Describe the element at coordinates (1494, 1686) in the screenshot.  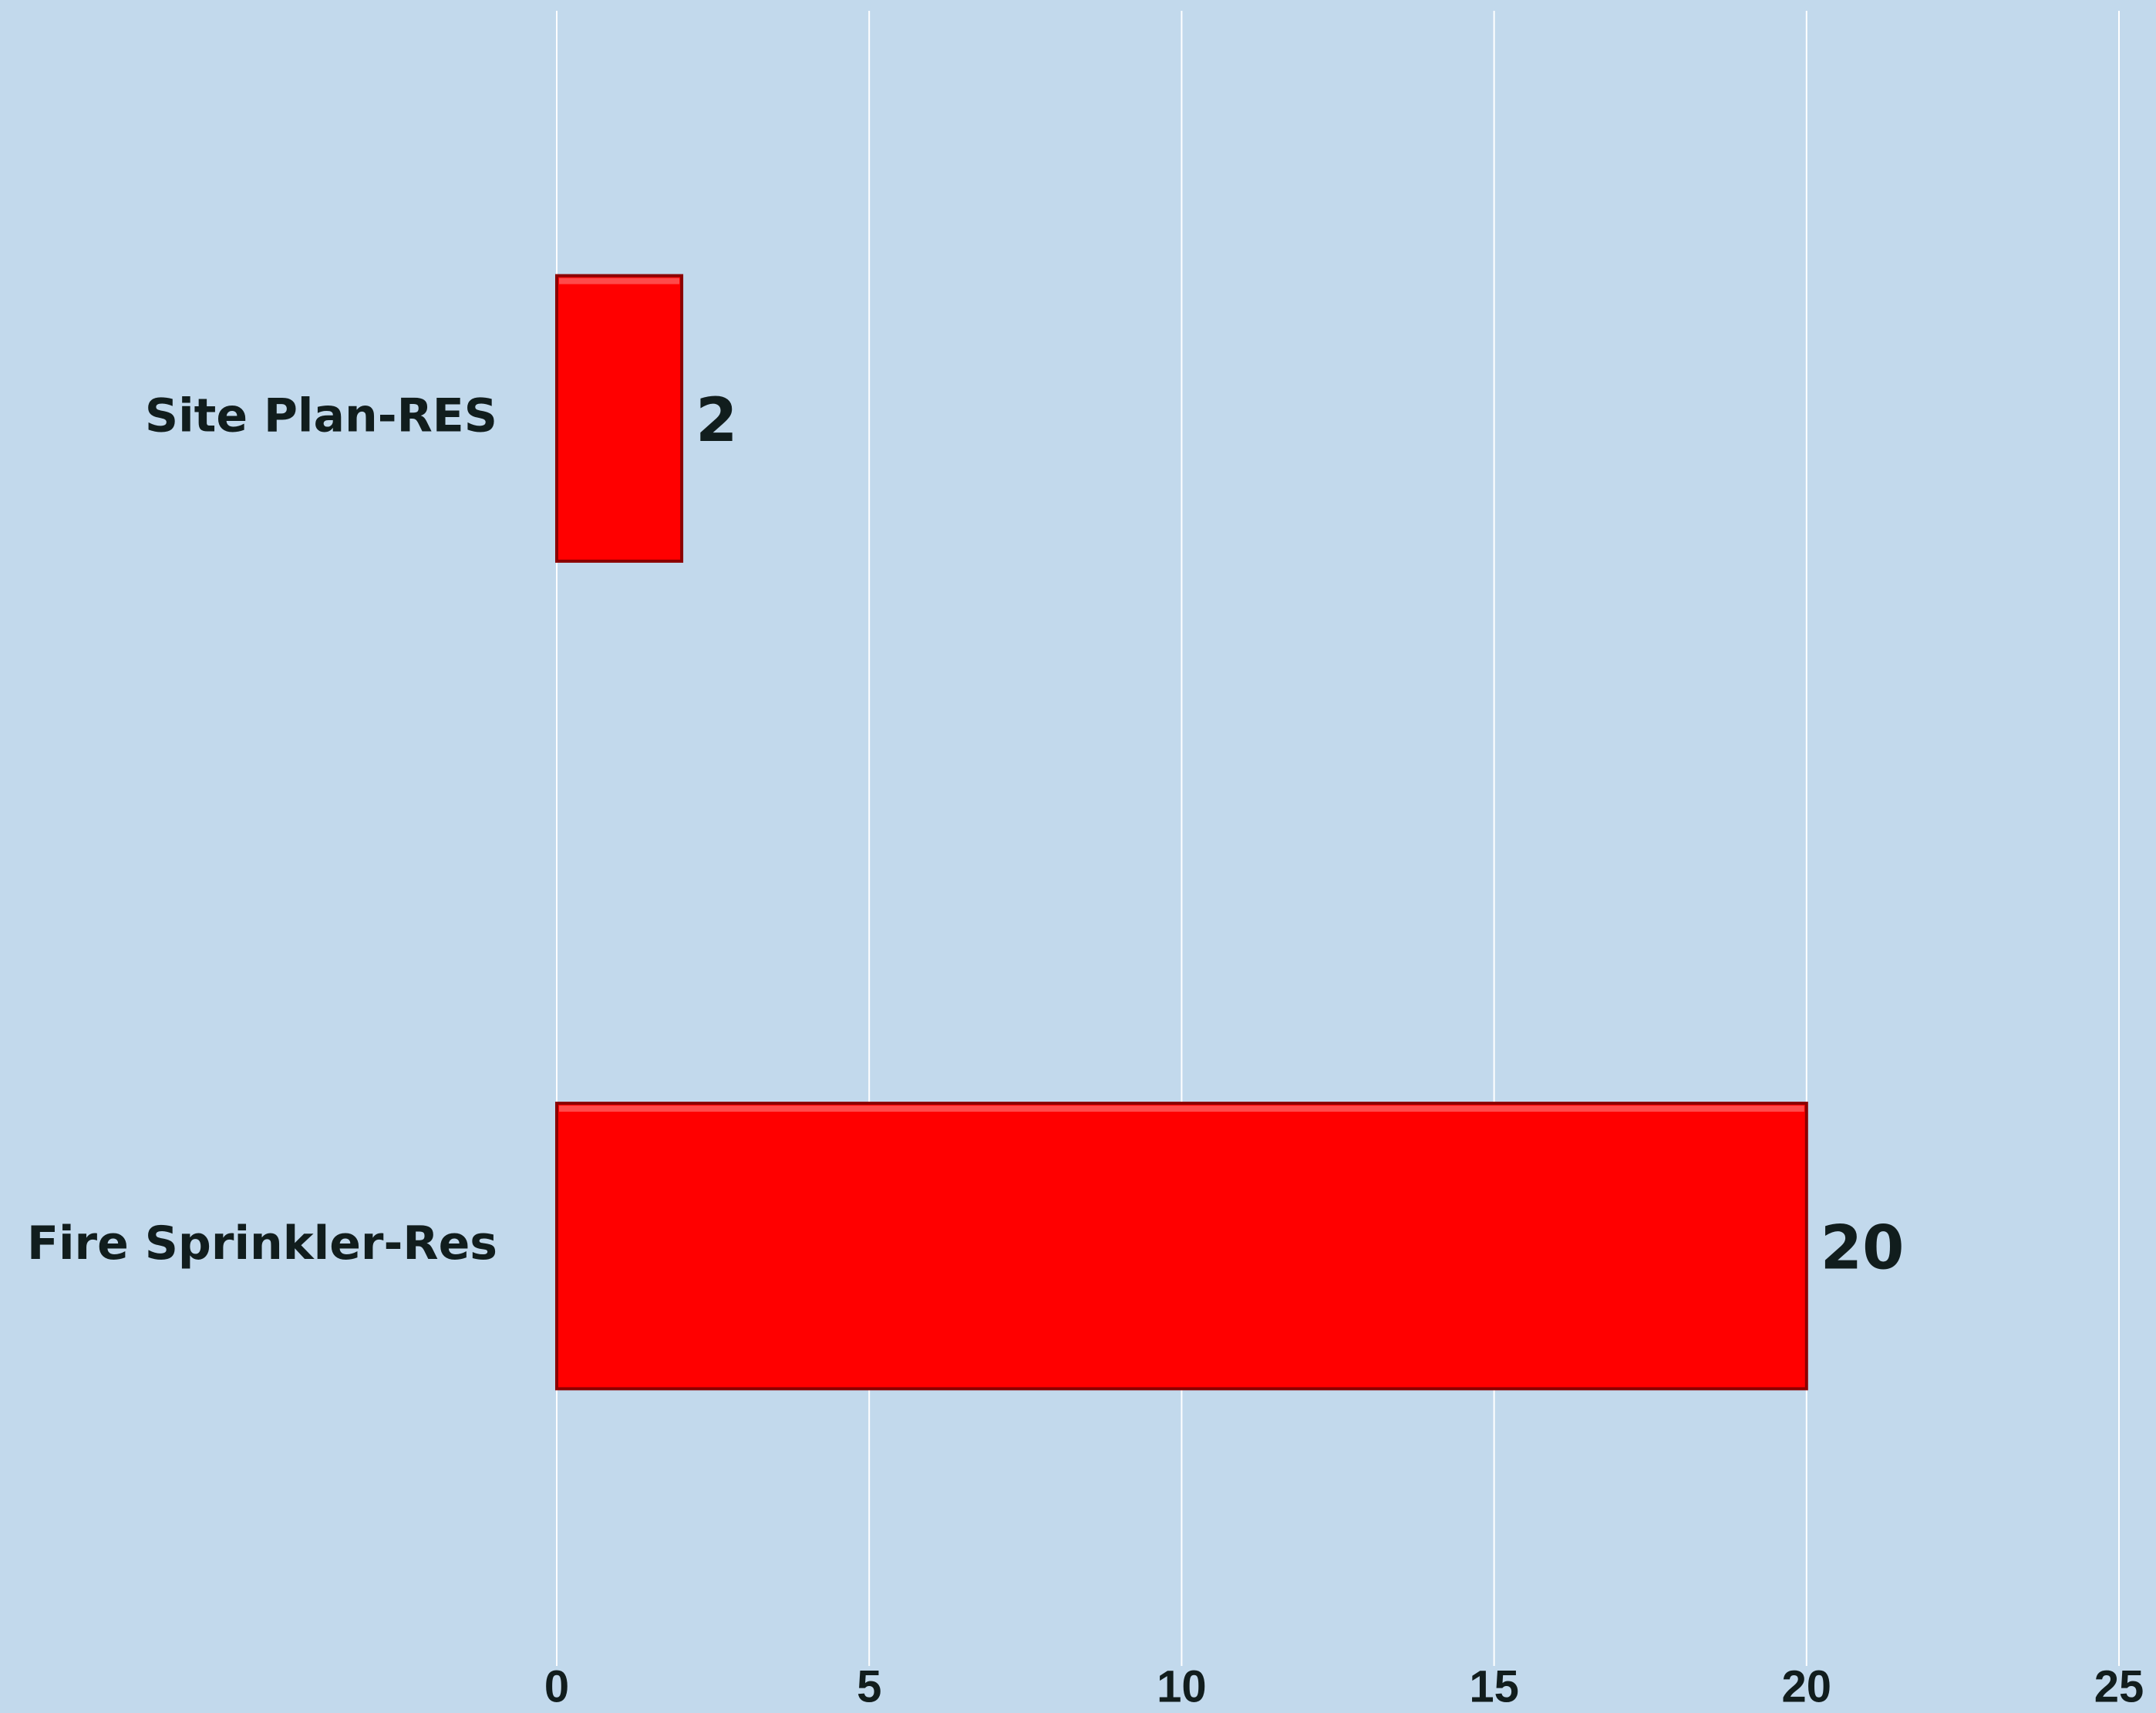
I see `x-tick-label: 15` at that location.